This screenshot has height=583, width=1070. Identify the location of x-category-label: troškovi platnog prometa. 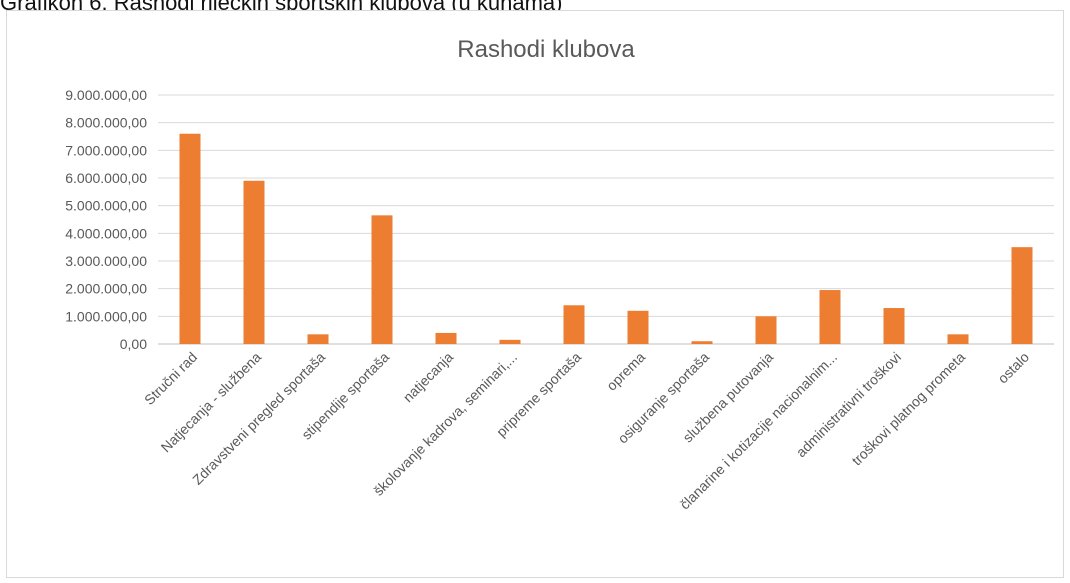
(908, 409).